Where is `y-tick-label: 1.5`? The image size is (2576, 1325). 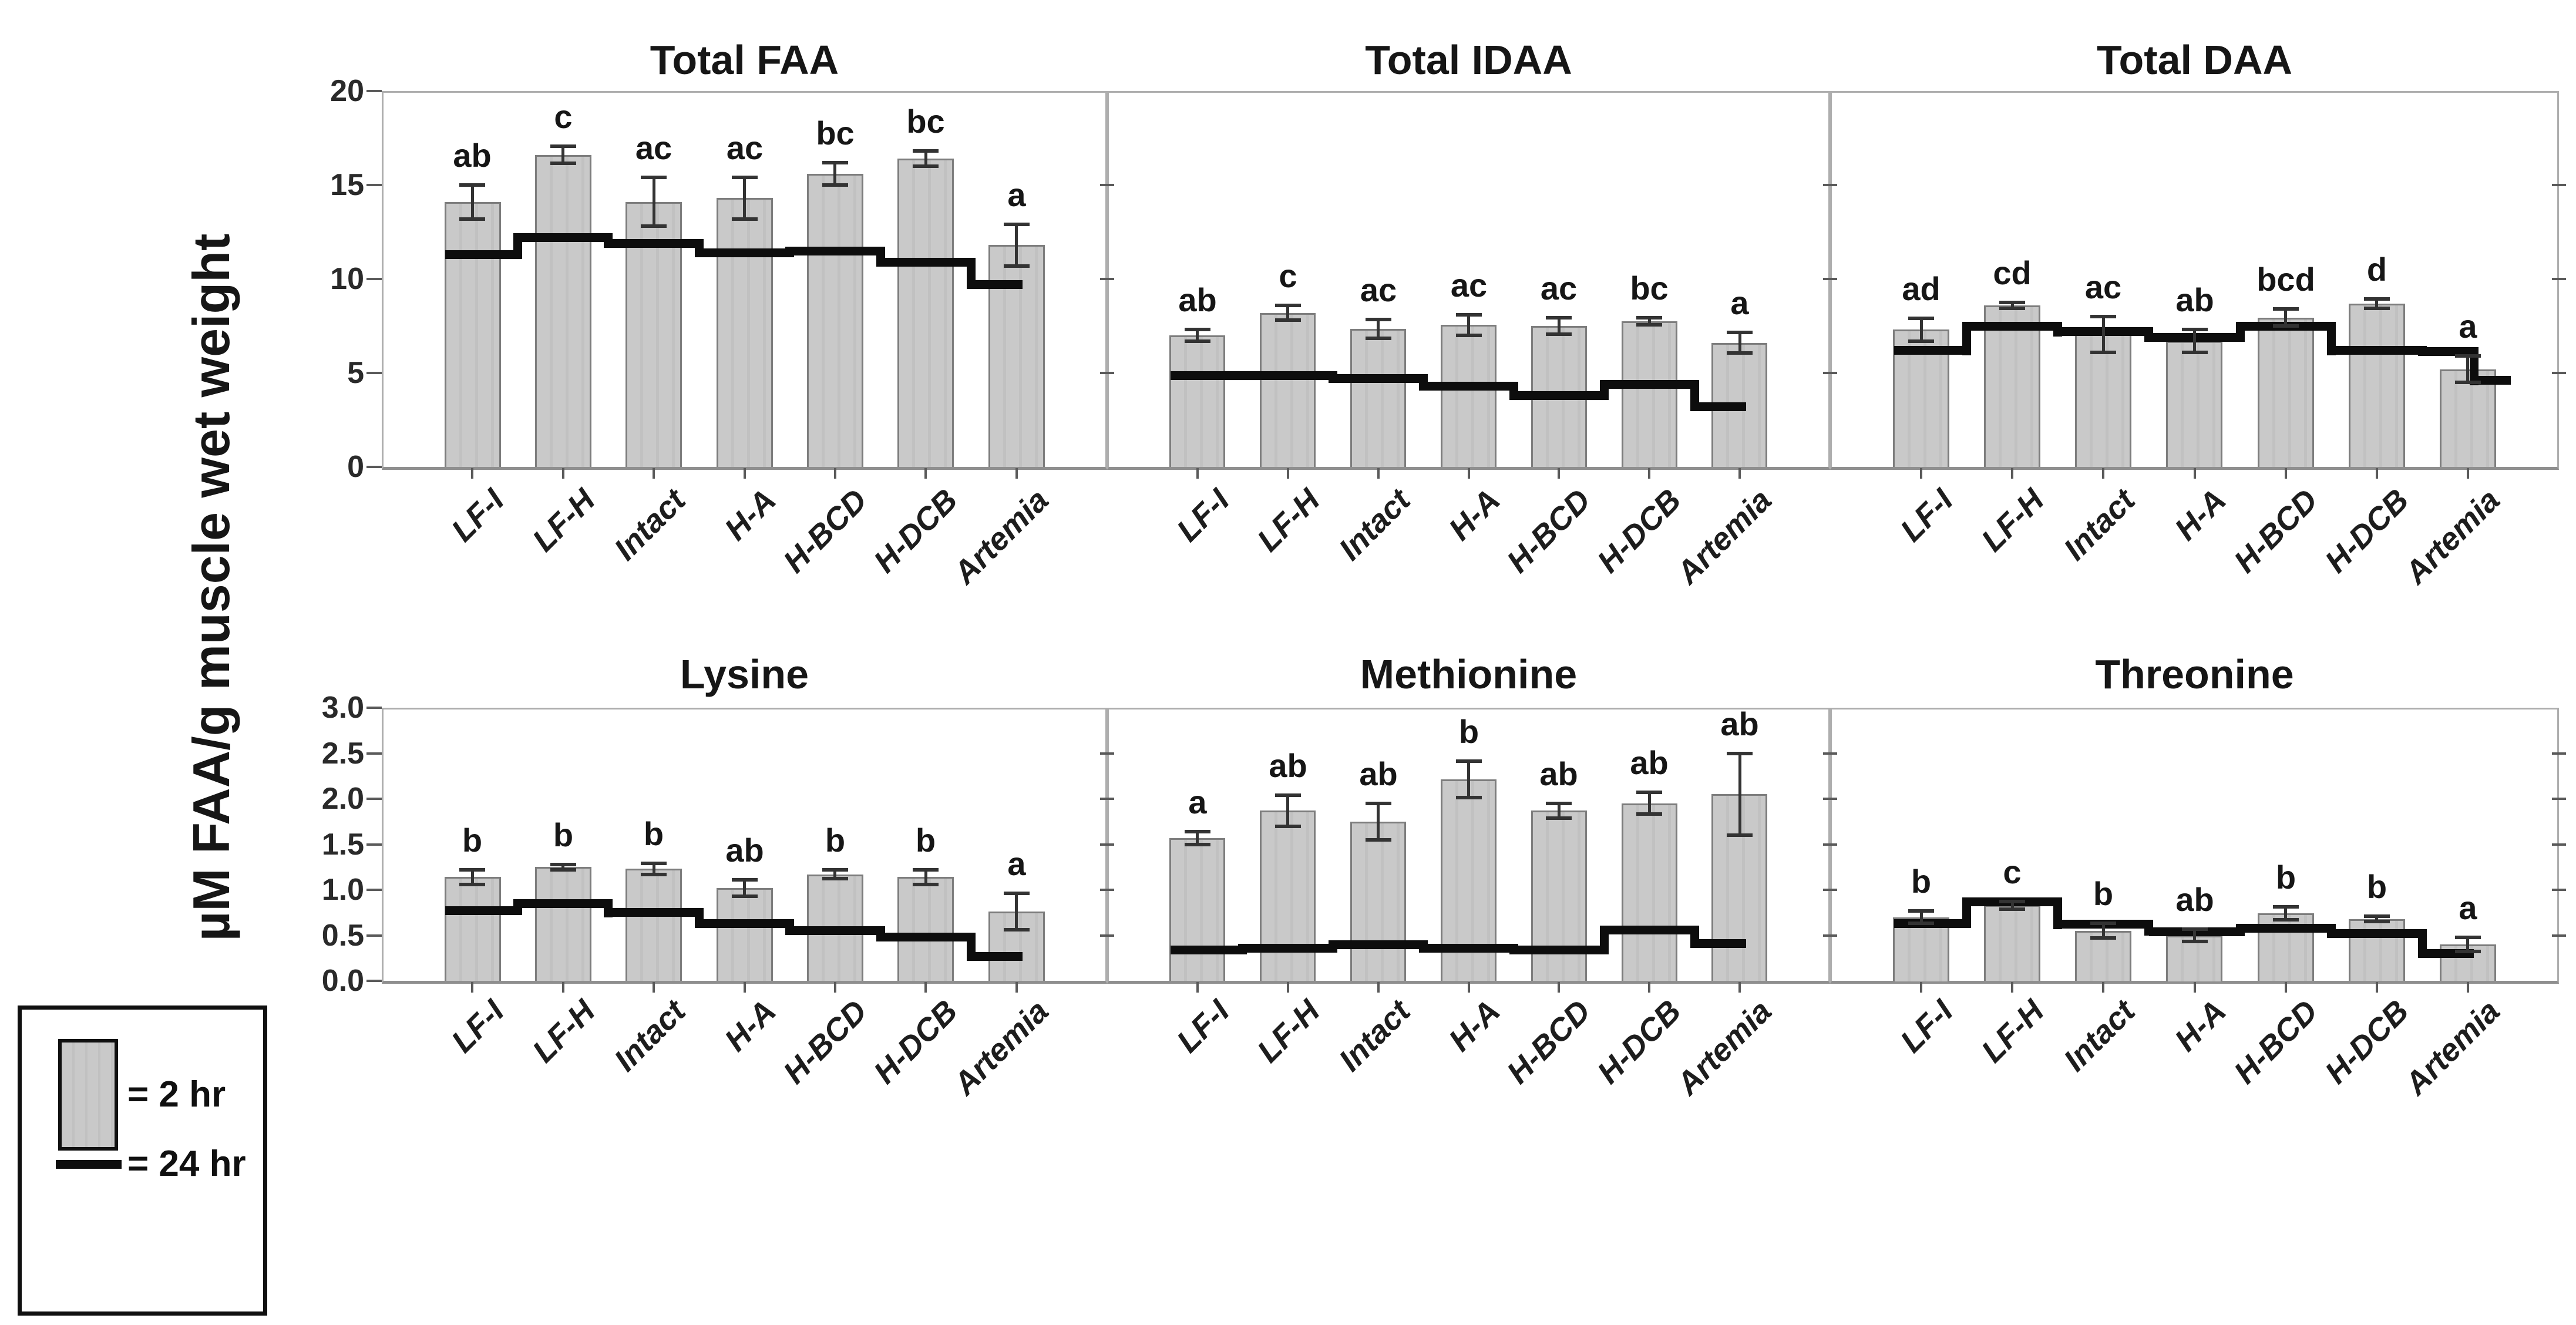
y-tick-label: 1.5 is located at coordinates (342, 845).